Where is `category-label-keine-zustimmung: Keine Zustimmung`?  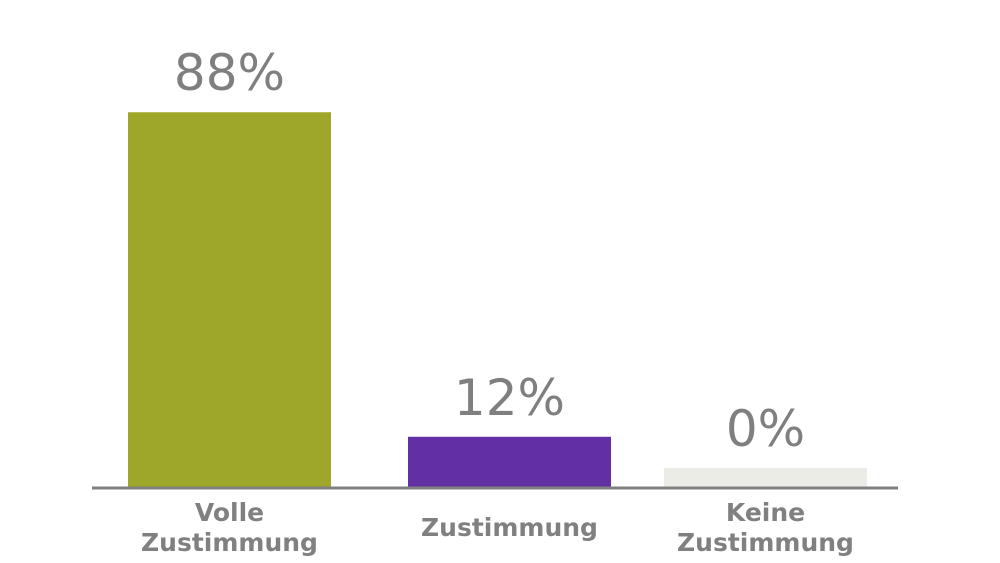 category-label-keine-zustimmung: Keine Zustimmung is located at coordinates (765, 527).